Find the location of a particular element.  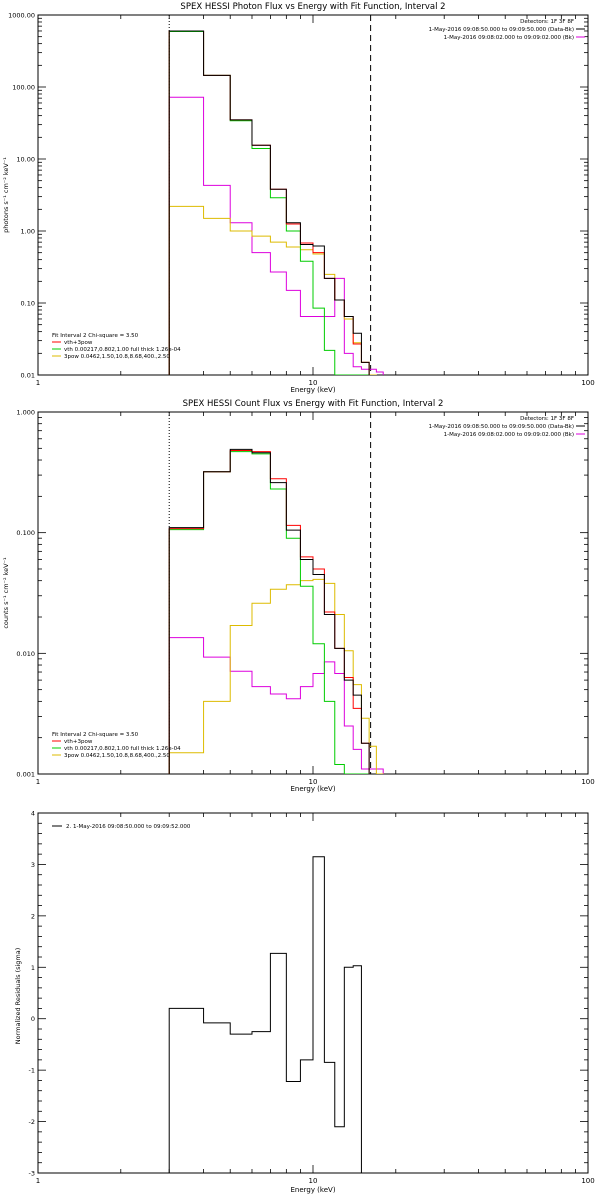

y-tick-label: -3 is located at coordinates (32, 1174).